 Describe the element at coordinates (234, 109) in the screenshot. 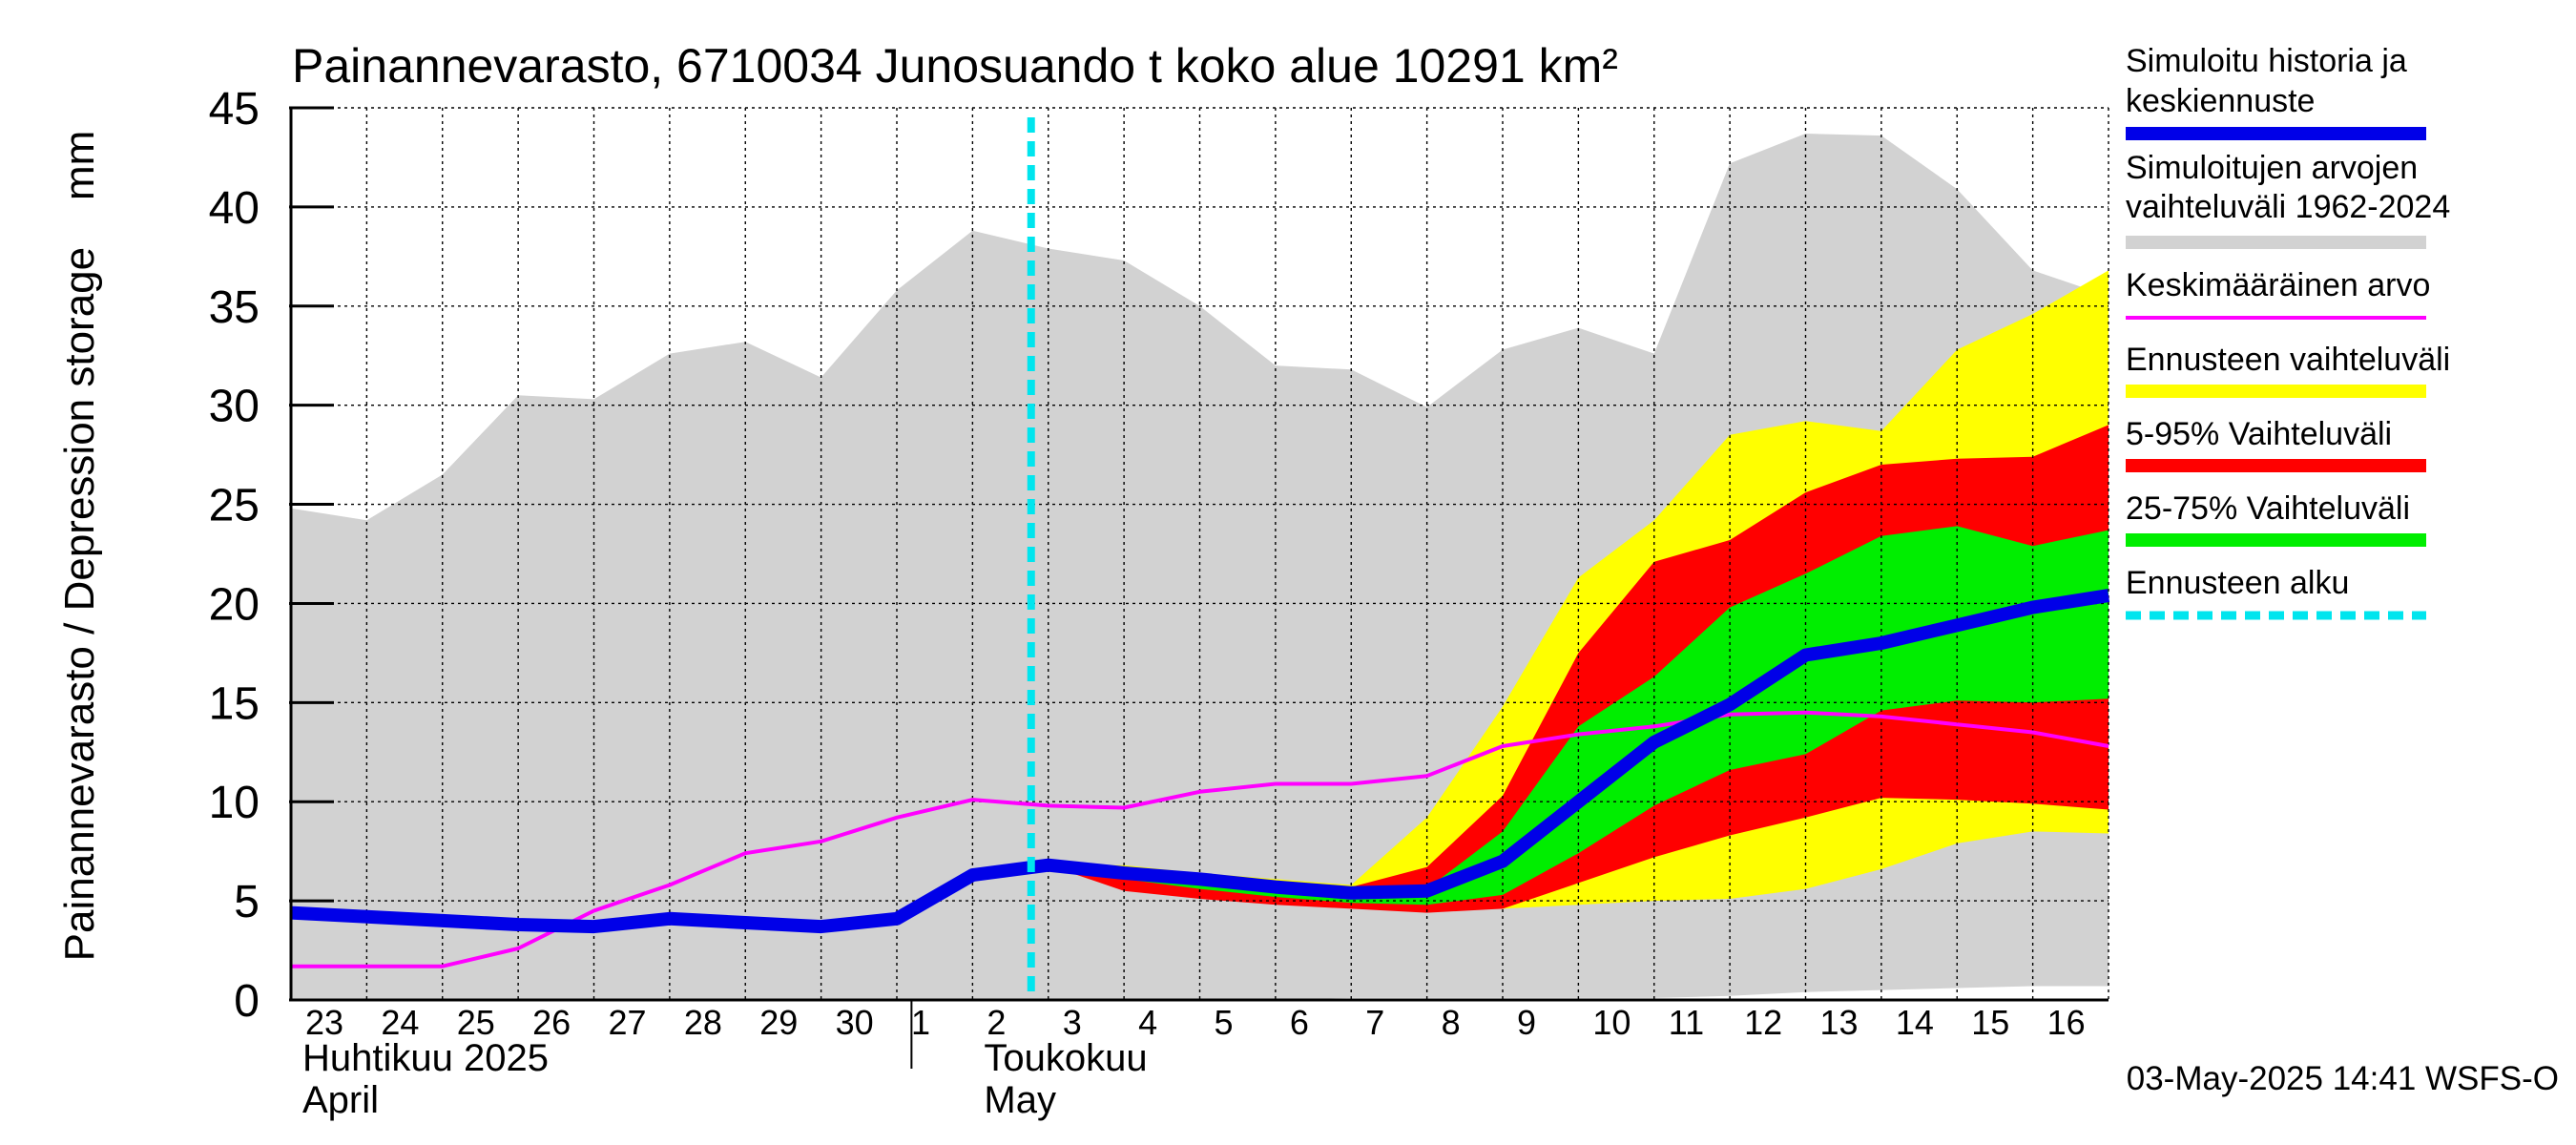

I see `y-tick-label: 45` at that location.